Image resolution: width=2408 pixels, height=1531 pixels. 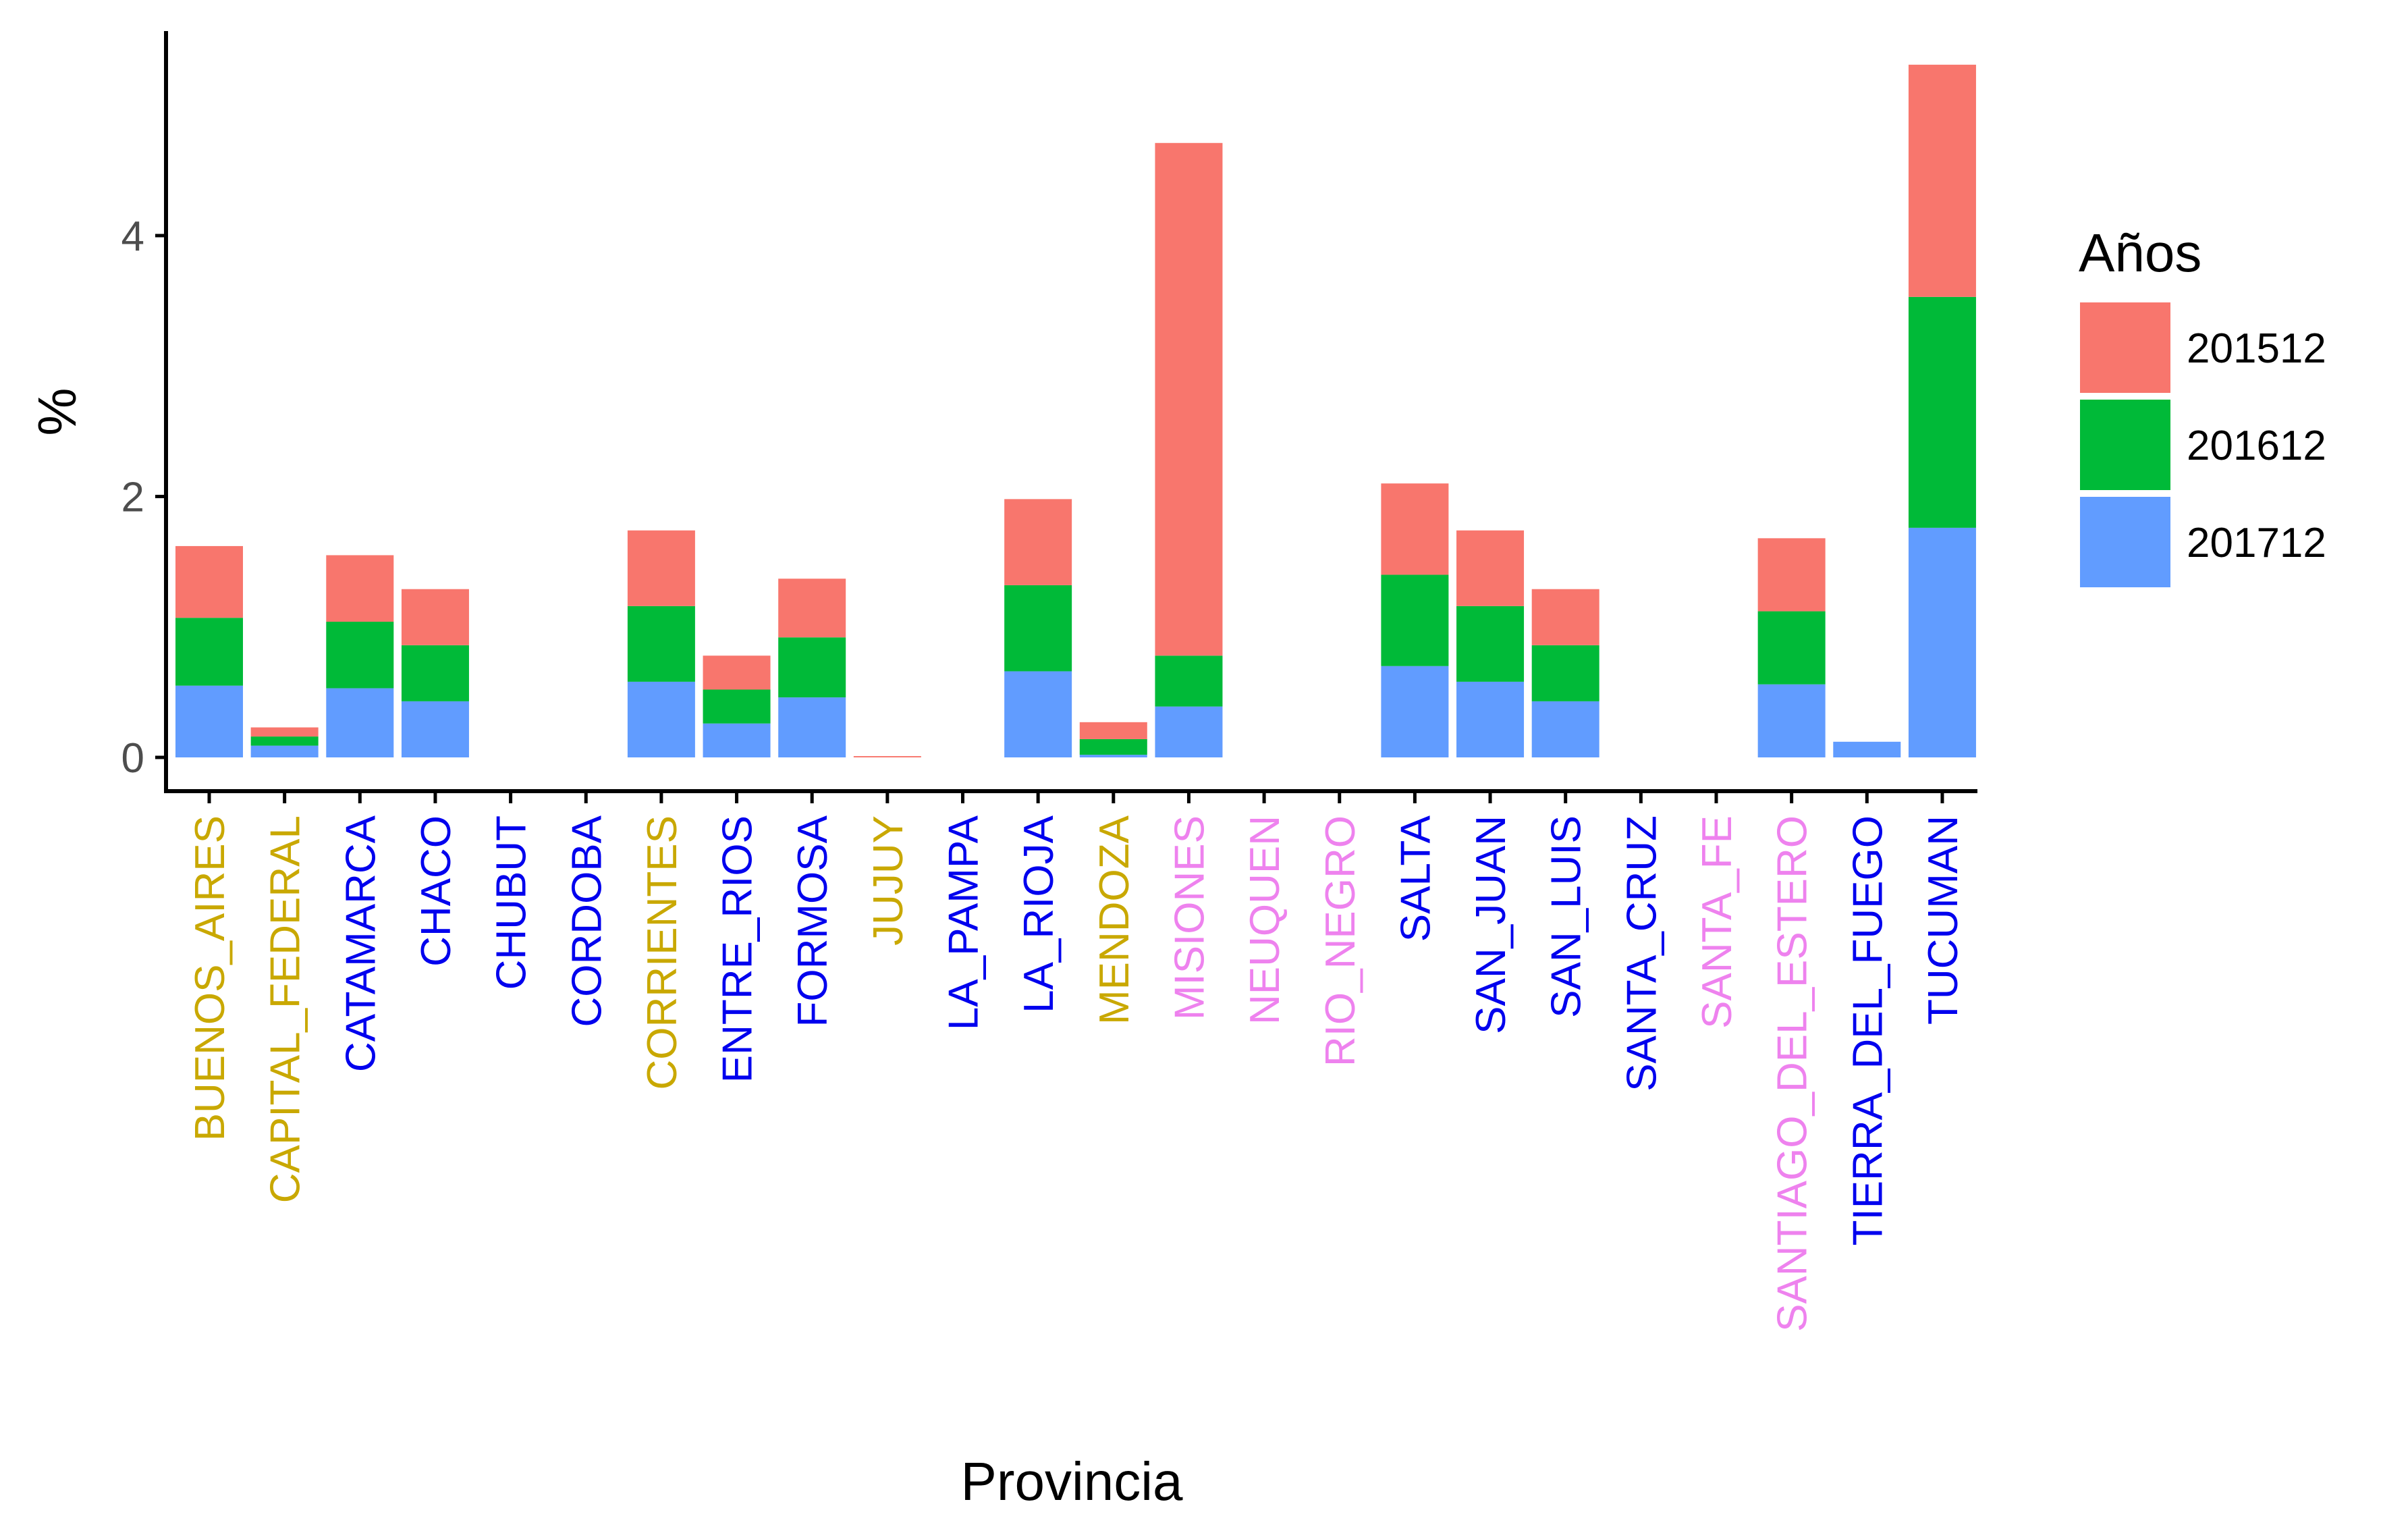 I want to click on y-axis-title: %, so click(x=57, y=411).